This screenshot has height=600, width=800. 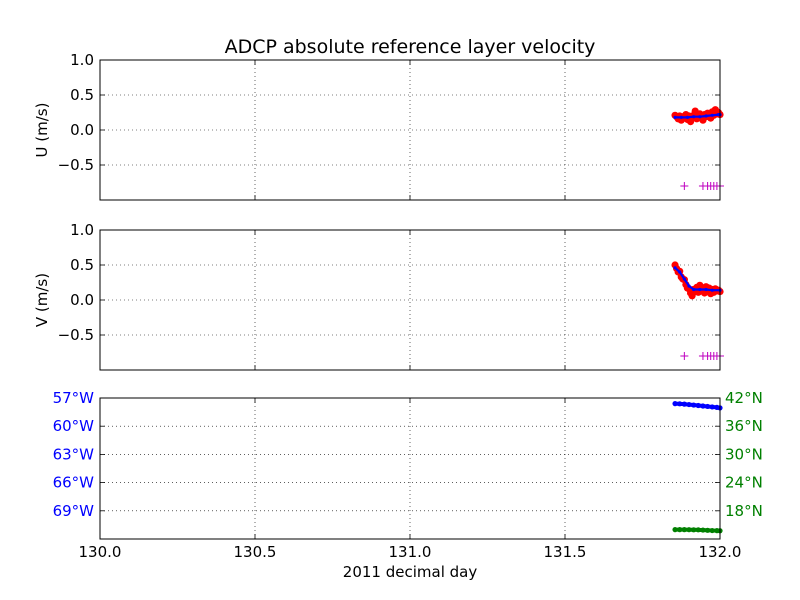 What do you see at coordinates (410, 572) in the screenshot?
I see `x-axis-label: 2011 decimal day` at bounding box center [410, 572].